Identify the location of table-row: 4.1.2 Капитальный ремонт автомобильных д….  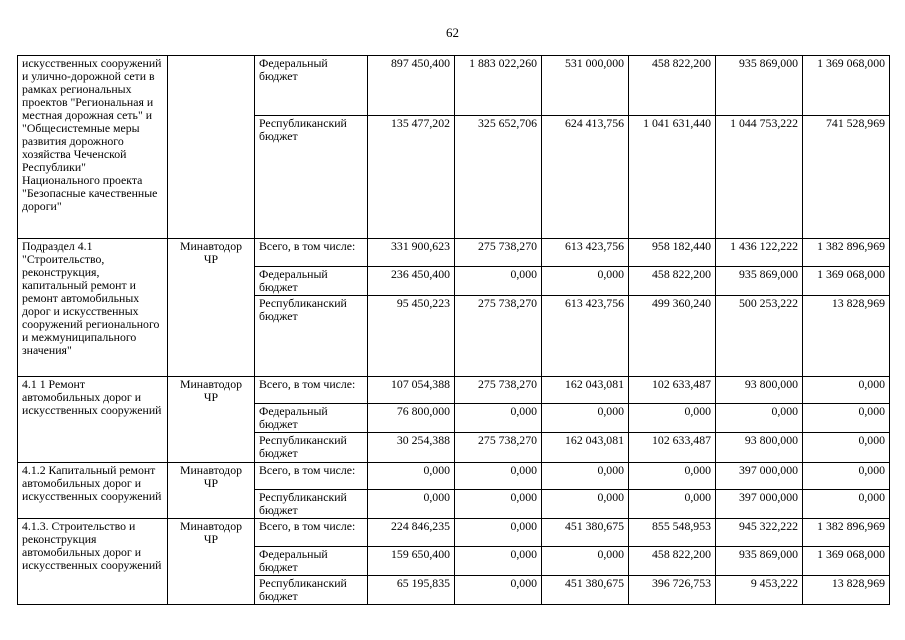
(453, 490).